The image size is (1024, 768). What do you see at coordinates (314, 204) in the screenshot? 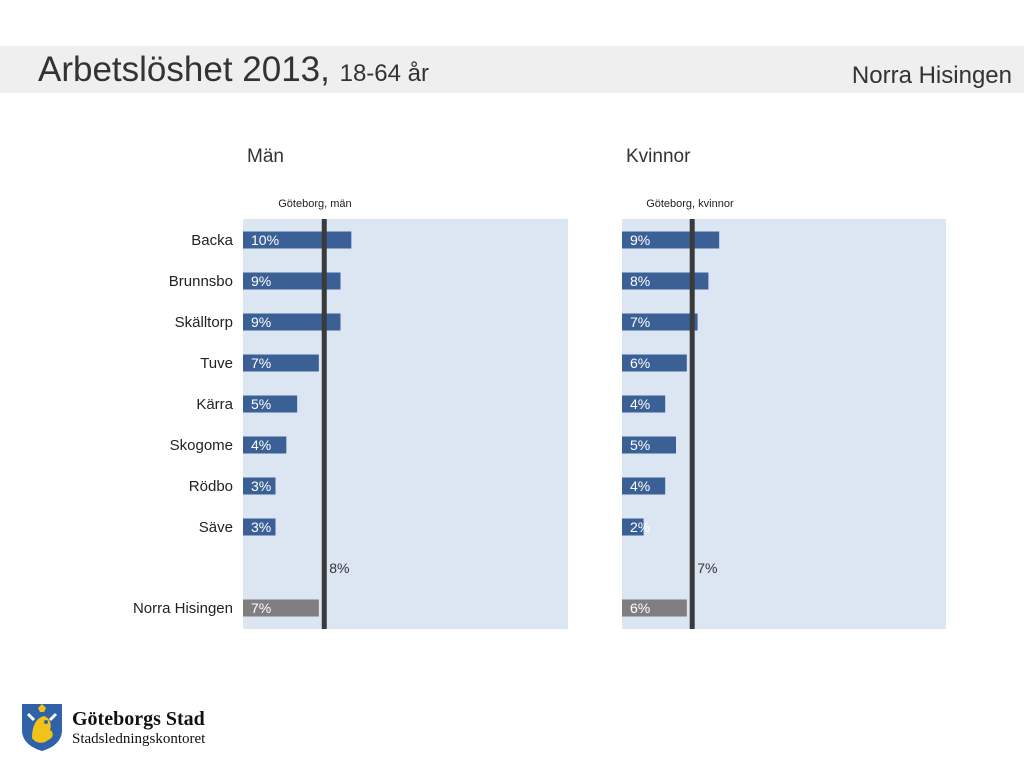
I see `reference-name-man: Göteborg, män` at bounding box center [314, 204].